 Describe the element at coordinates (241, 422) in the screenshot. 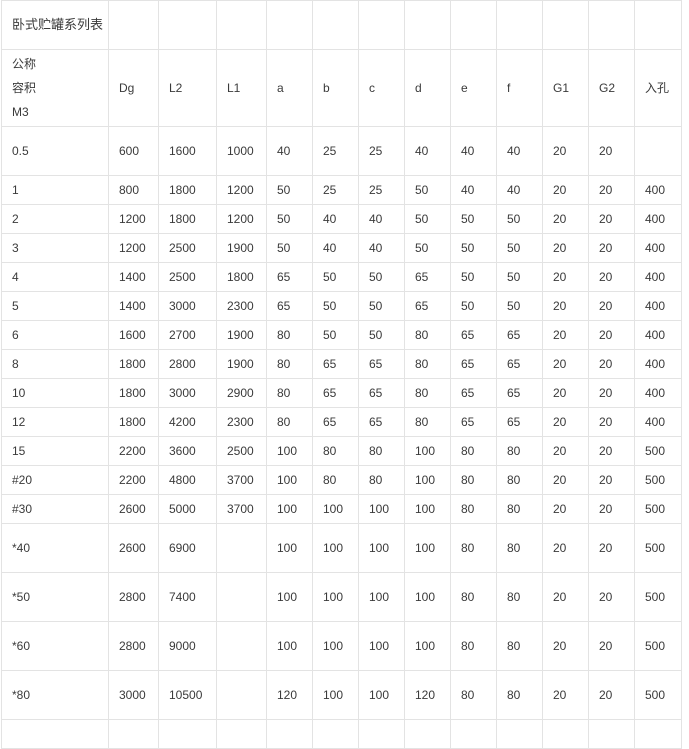

I see `table-cell: 2300` at that location.